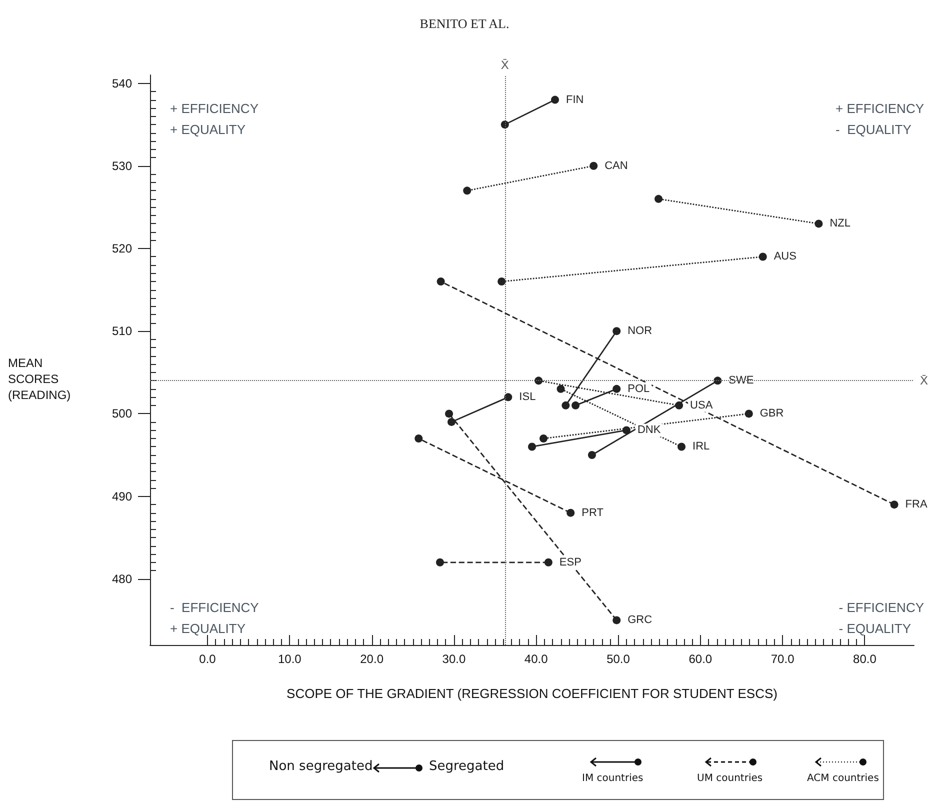 The height and width of the screenshot is (808, 929). I want to click on x-axis-title: SCOPE OF THE GRADIENT (REGRESSION COEFFICIENT FOR STUDENT ESCS), so click(532, 693).